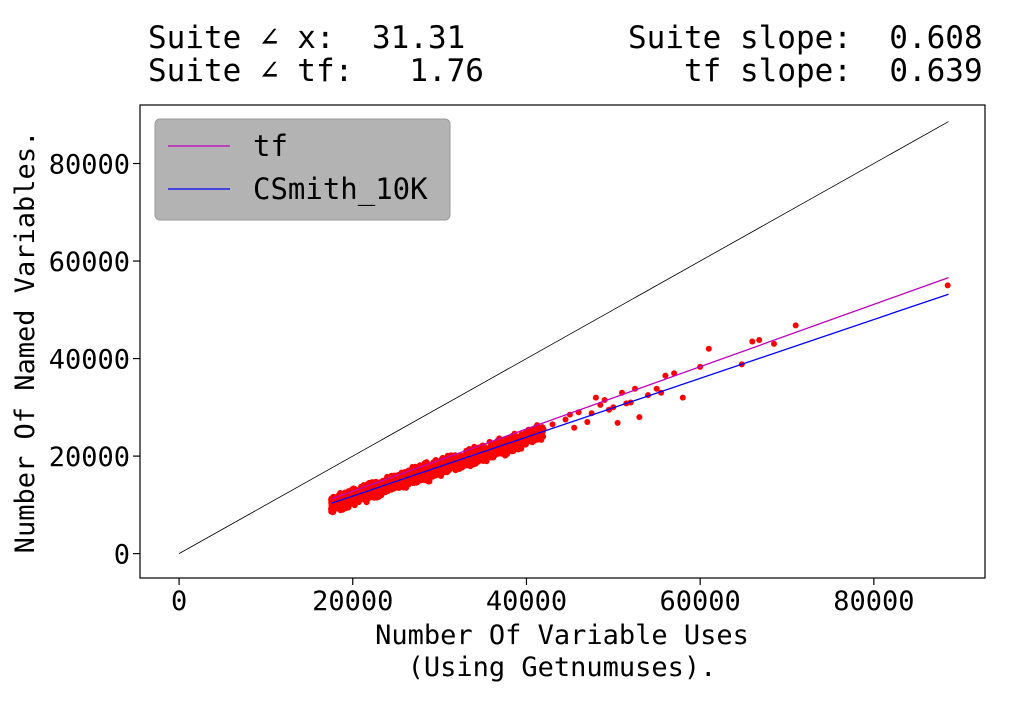 Image resolution: width=1009 pixels, height=709 pixels. Describe the element at coordinates (446, 71) in the screenshot. I see `suite-angle-tf-value: 1.76` at that location.